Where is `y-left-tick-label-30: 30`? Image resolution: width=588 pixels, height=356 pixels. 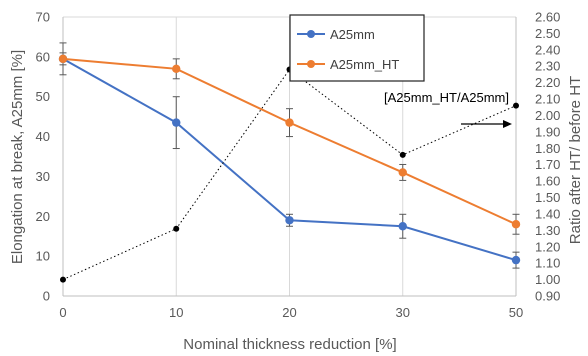
y-left-tick-label-30: 30 is located at coordinates (43, 176).